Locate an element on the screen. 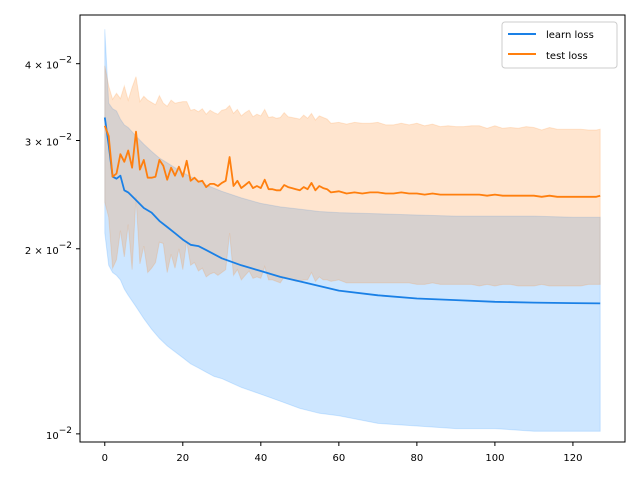 This screenshot has width=640, height=480. x-tick-label: 0 is located at coordinates (105, 458).